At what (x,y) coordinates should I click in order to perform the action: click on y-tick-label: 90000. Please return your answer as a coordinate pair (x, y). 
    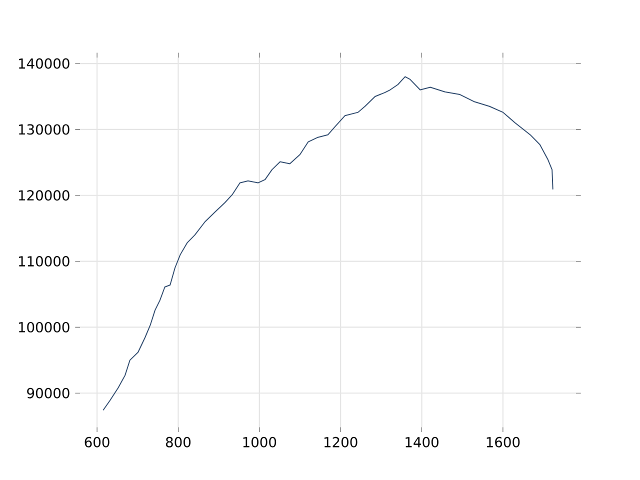
    Looking at the image, I should click on (48, 393).